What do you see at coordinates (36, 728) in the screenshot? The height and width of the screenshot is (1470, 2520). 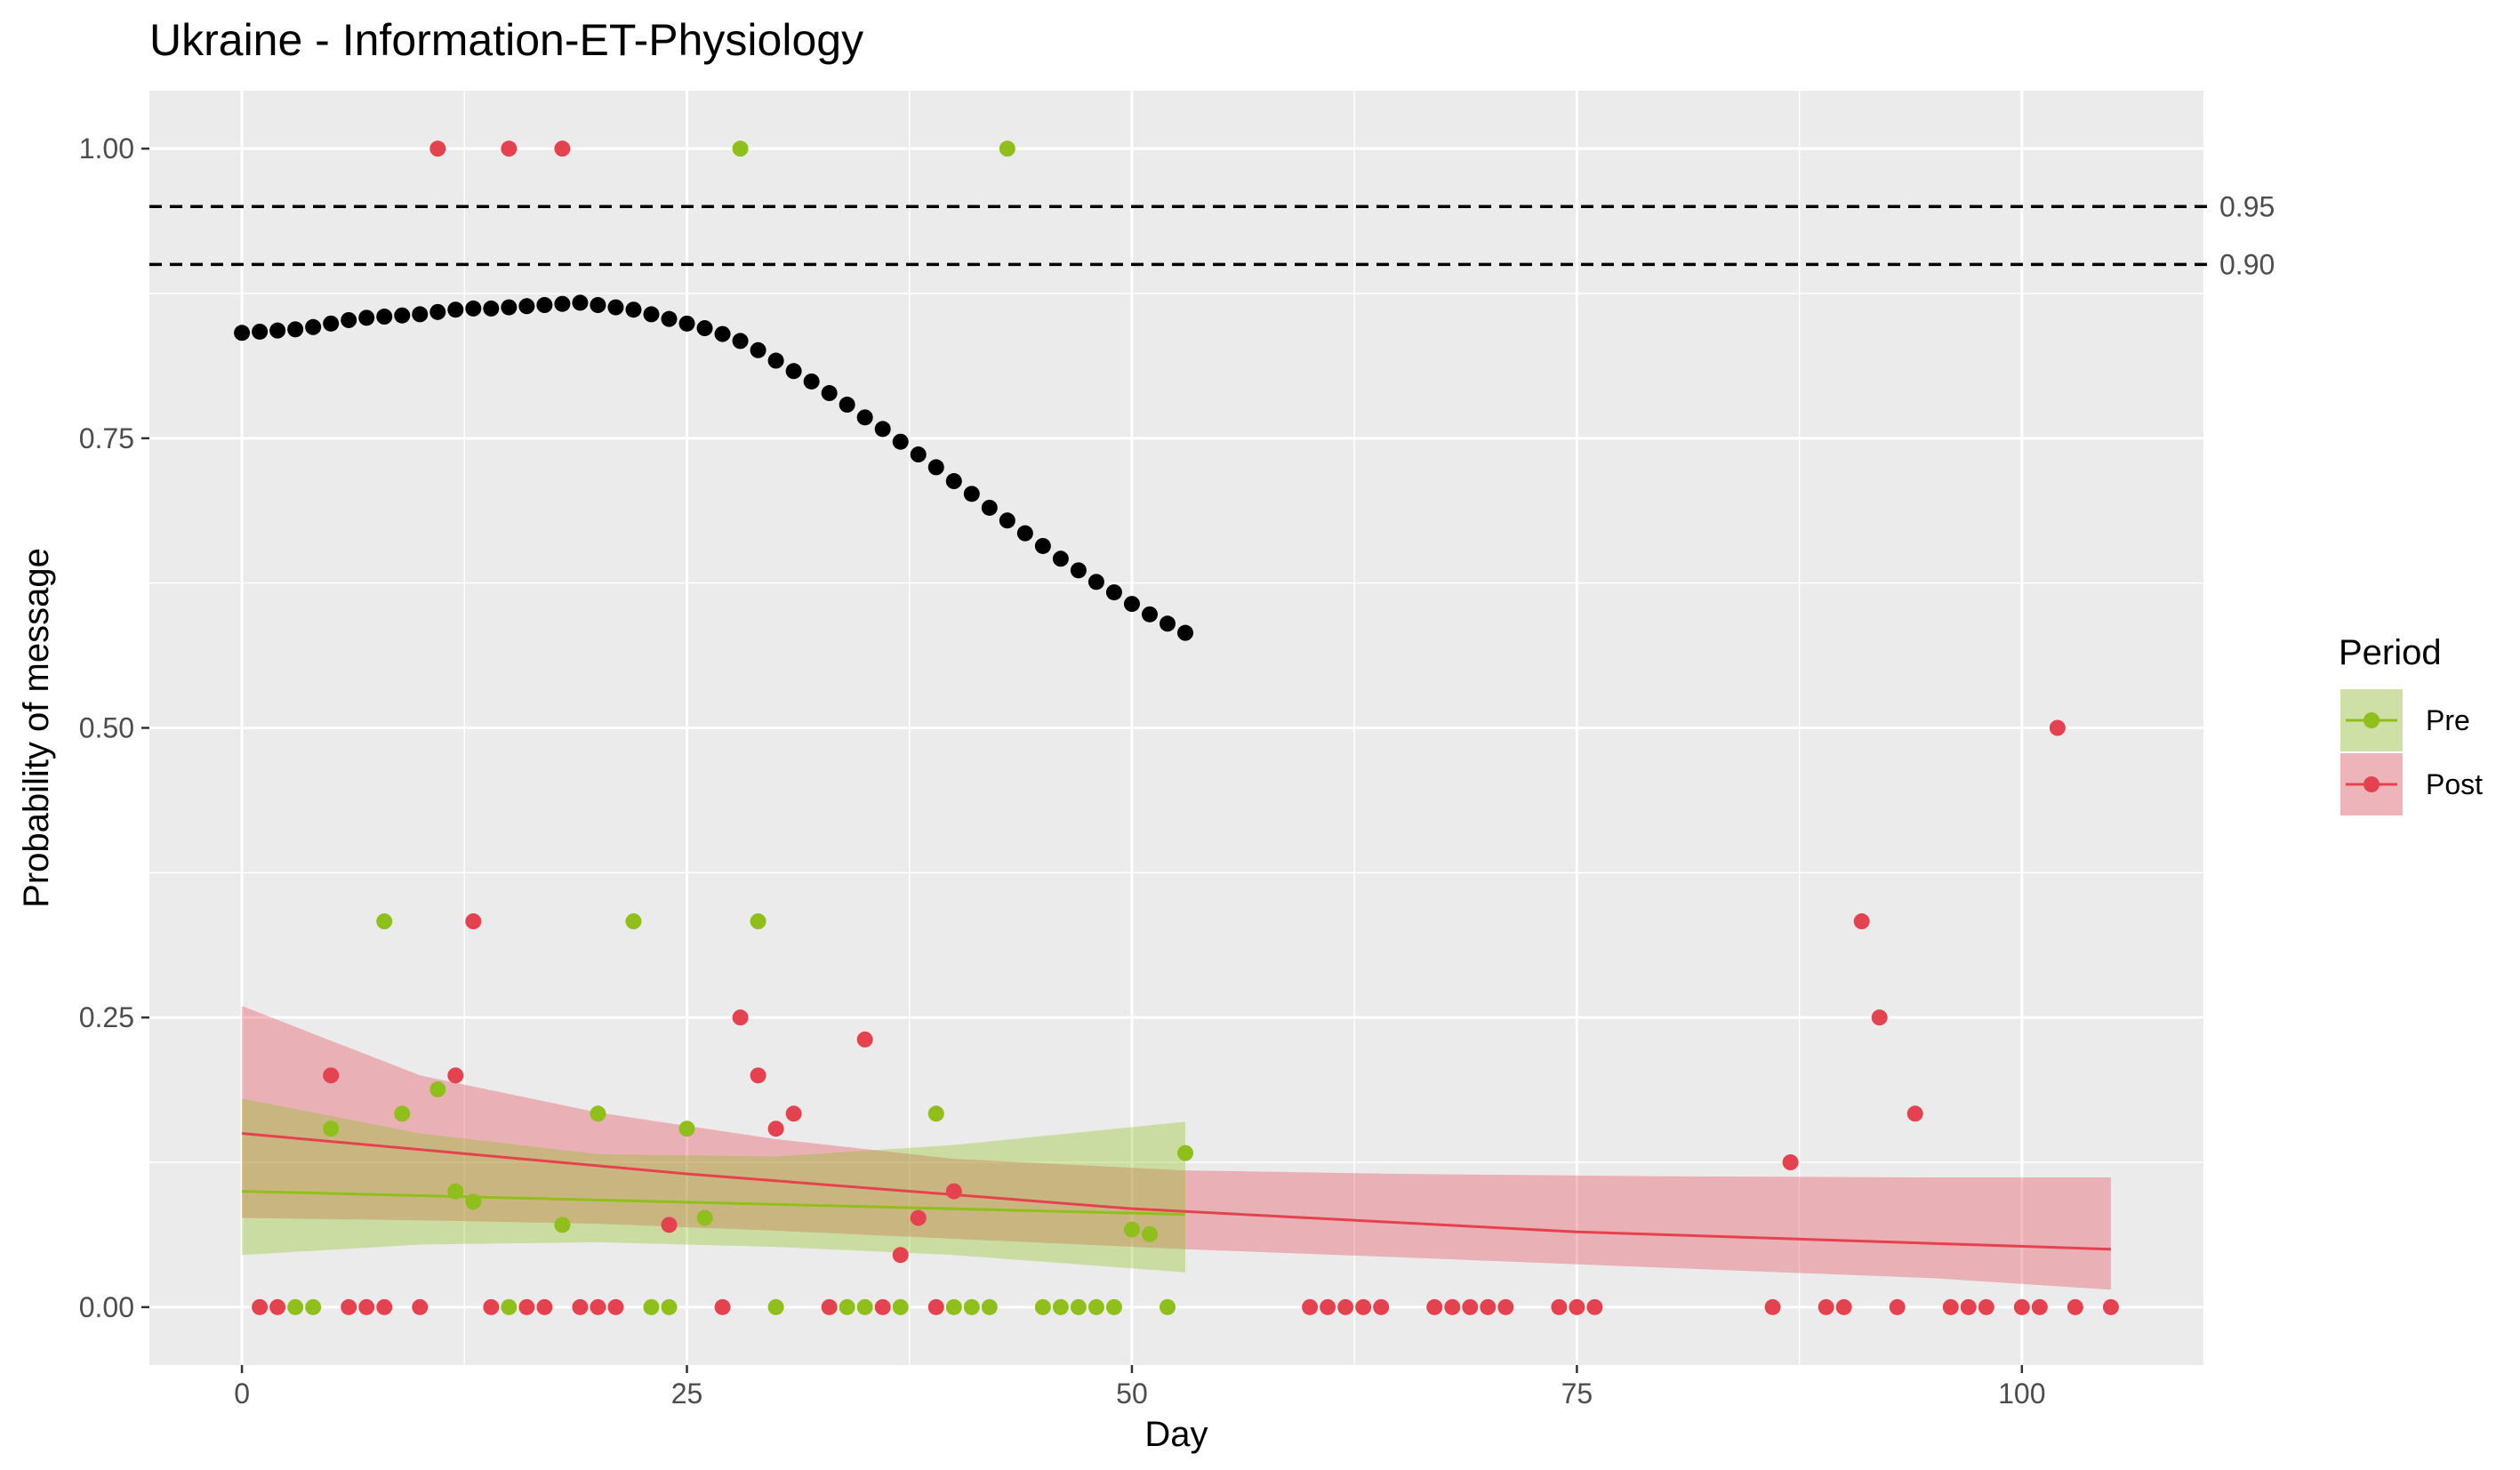 I see `y-axis-title: Probability of message` at bounding box center [36, 728].